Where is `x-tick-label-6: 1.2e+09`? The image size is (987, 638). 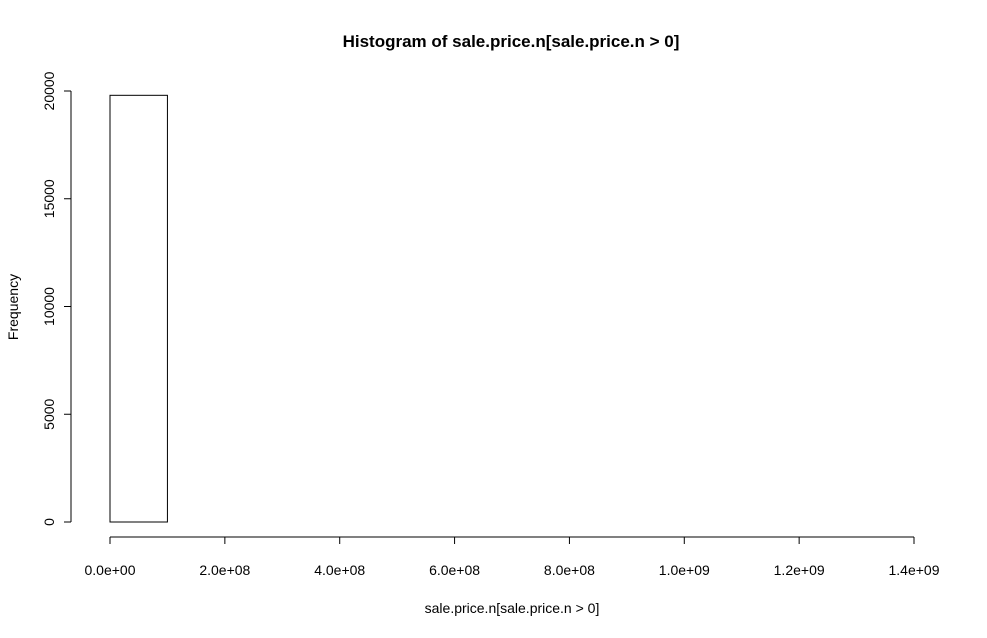 x-tick-label-6: 1.2e+09 is located at coordinates (799, 570).